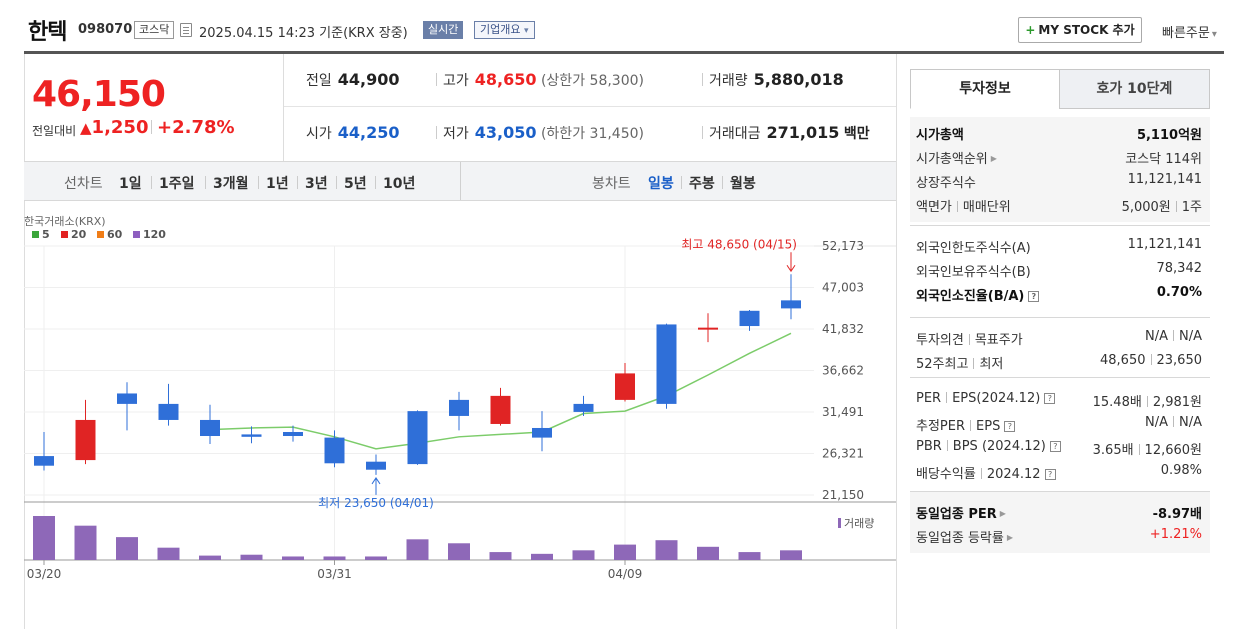 This screenshot has height=629, width=1254. Describe the element at coordinates (973, 272) in the screenshot. I see `foreign-hold-label: 외국인보유주식수(B)` at that location.